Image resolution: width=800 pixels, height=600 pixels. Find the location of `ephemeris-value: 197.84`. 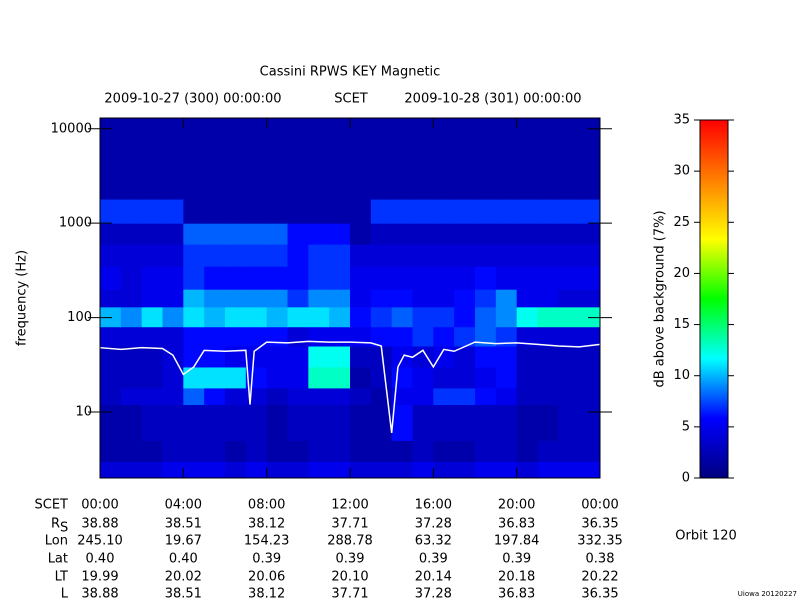

ephemeris-value: 197.84 is located at coordinates (517, 541).